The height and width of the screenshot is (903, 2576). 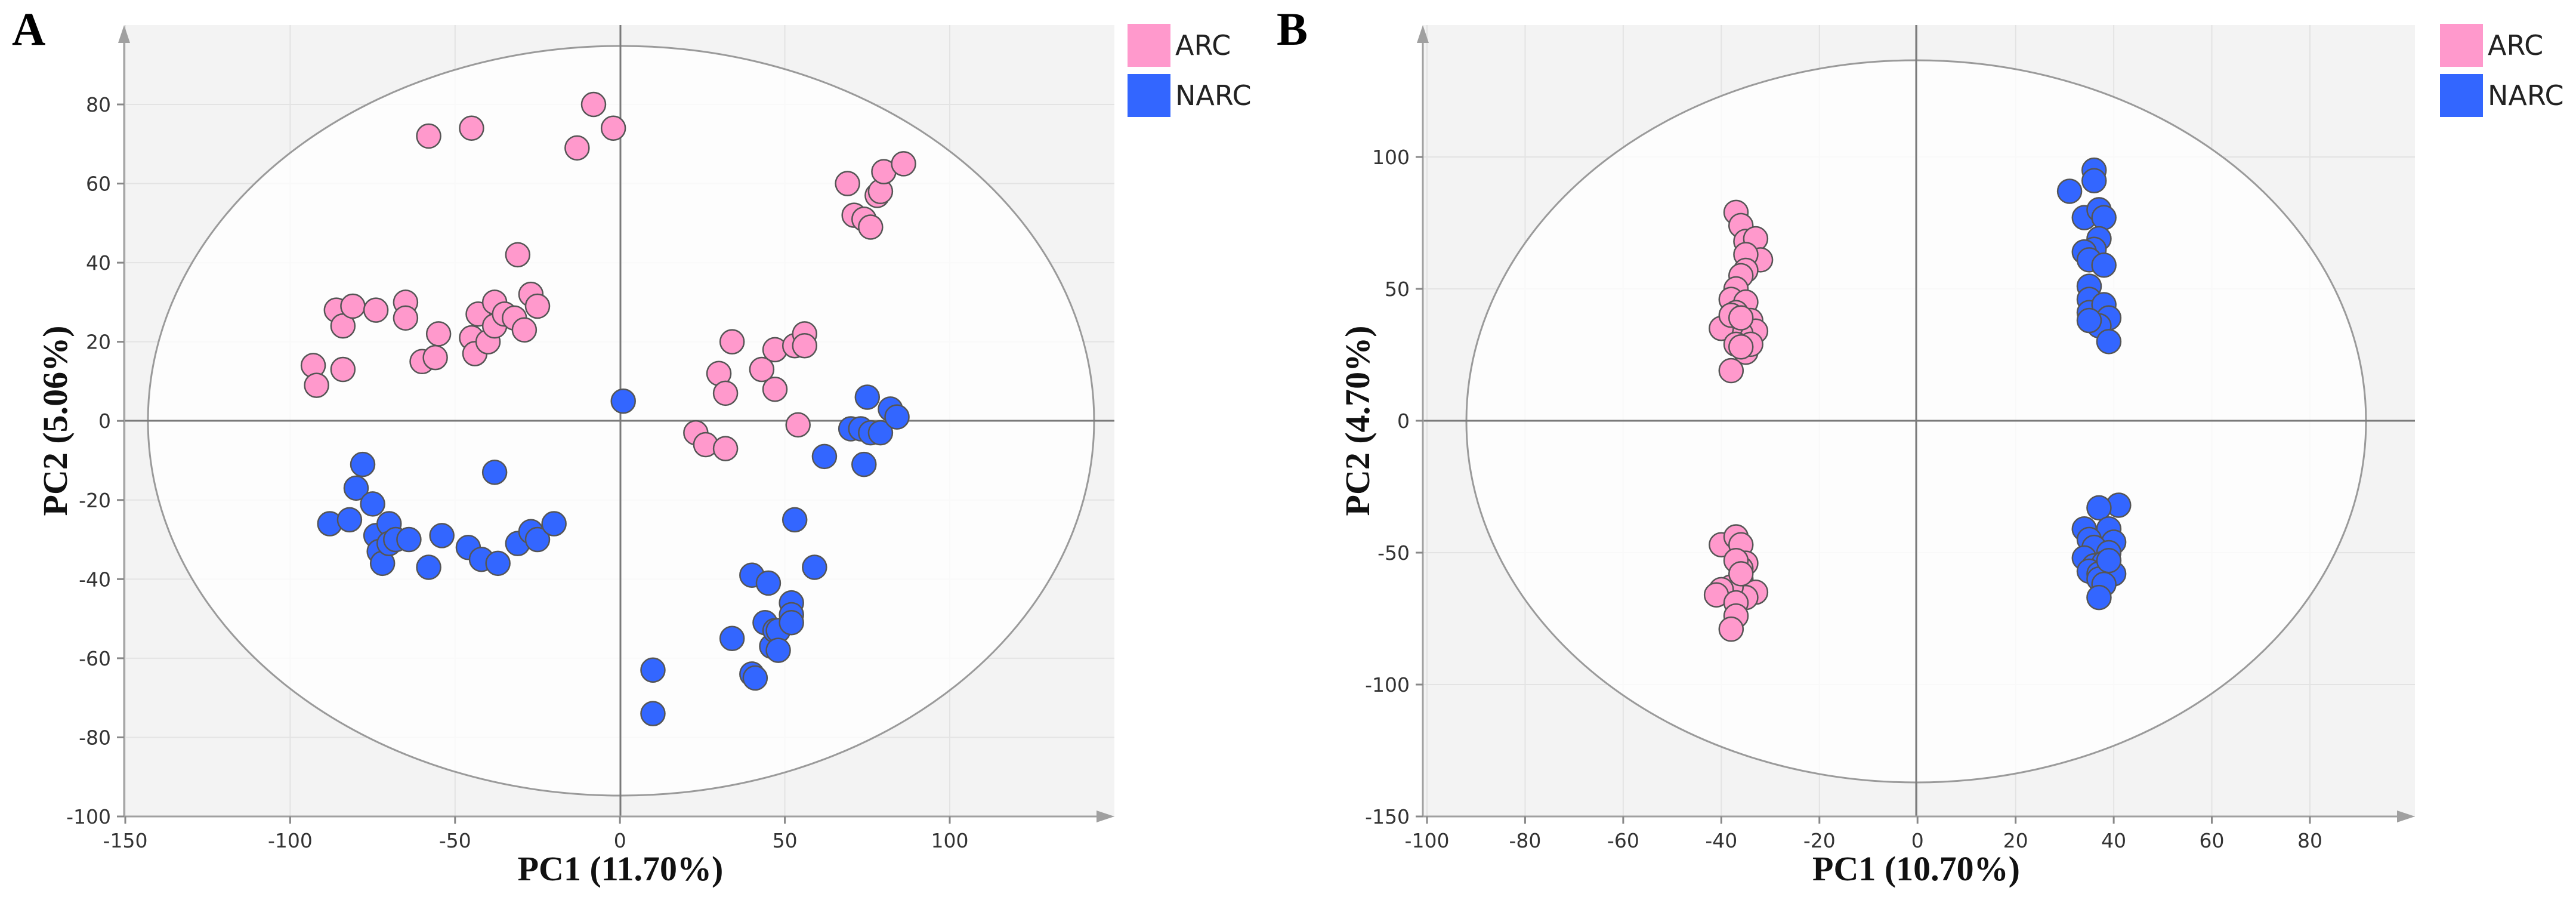 What do you see at coordinates (1525, 840) in the screenshot?
I see `x-tick-label: -80` at bounding box center [1525, 840].